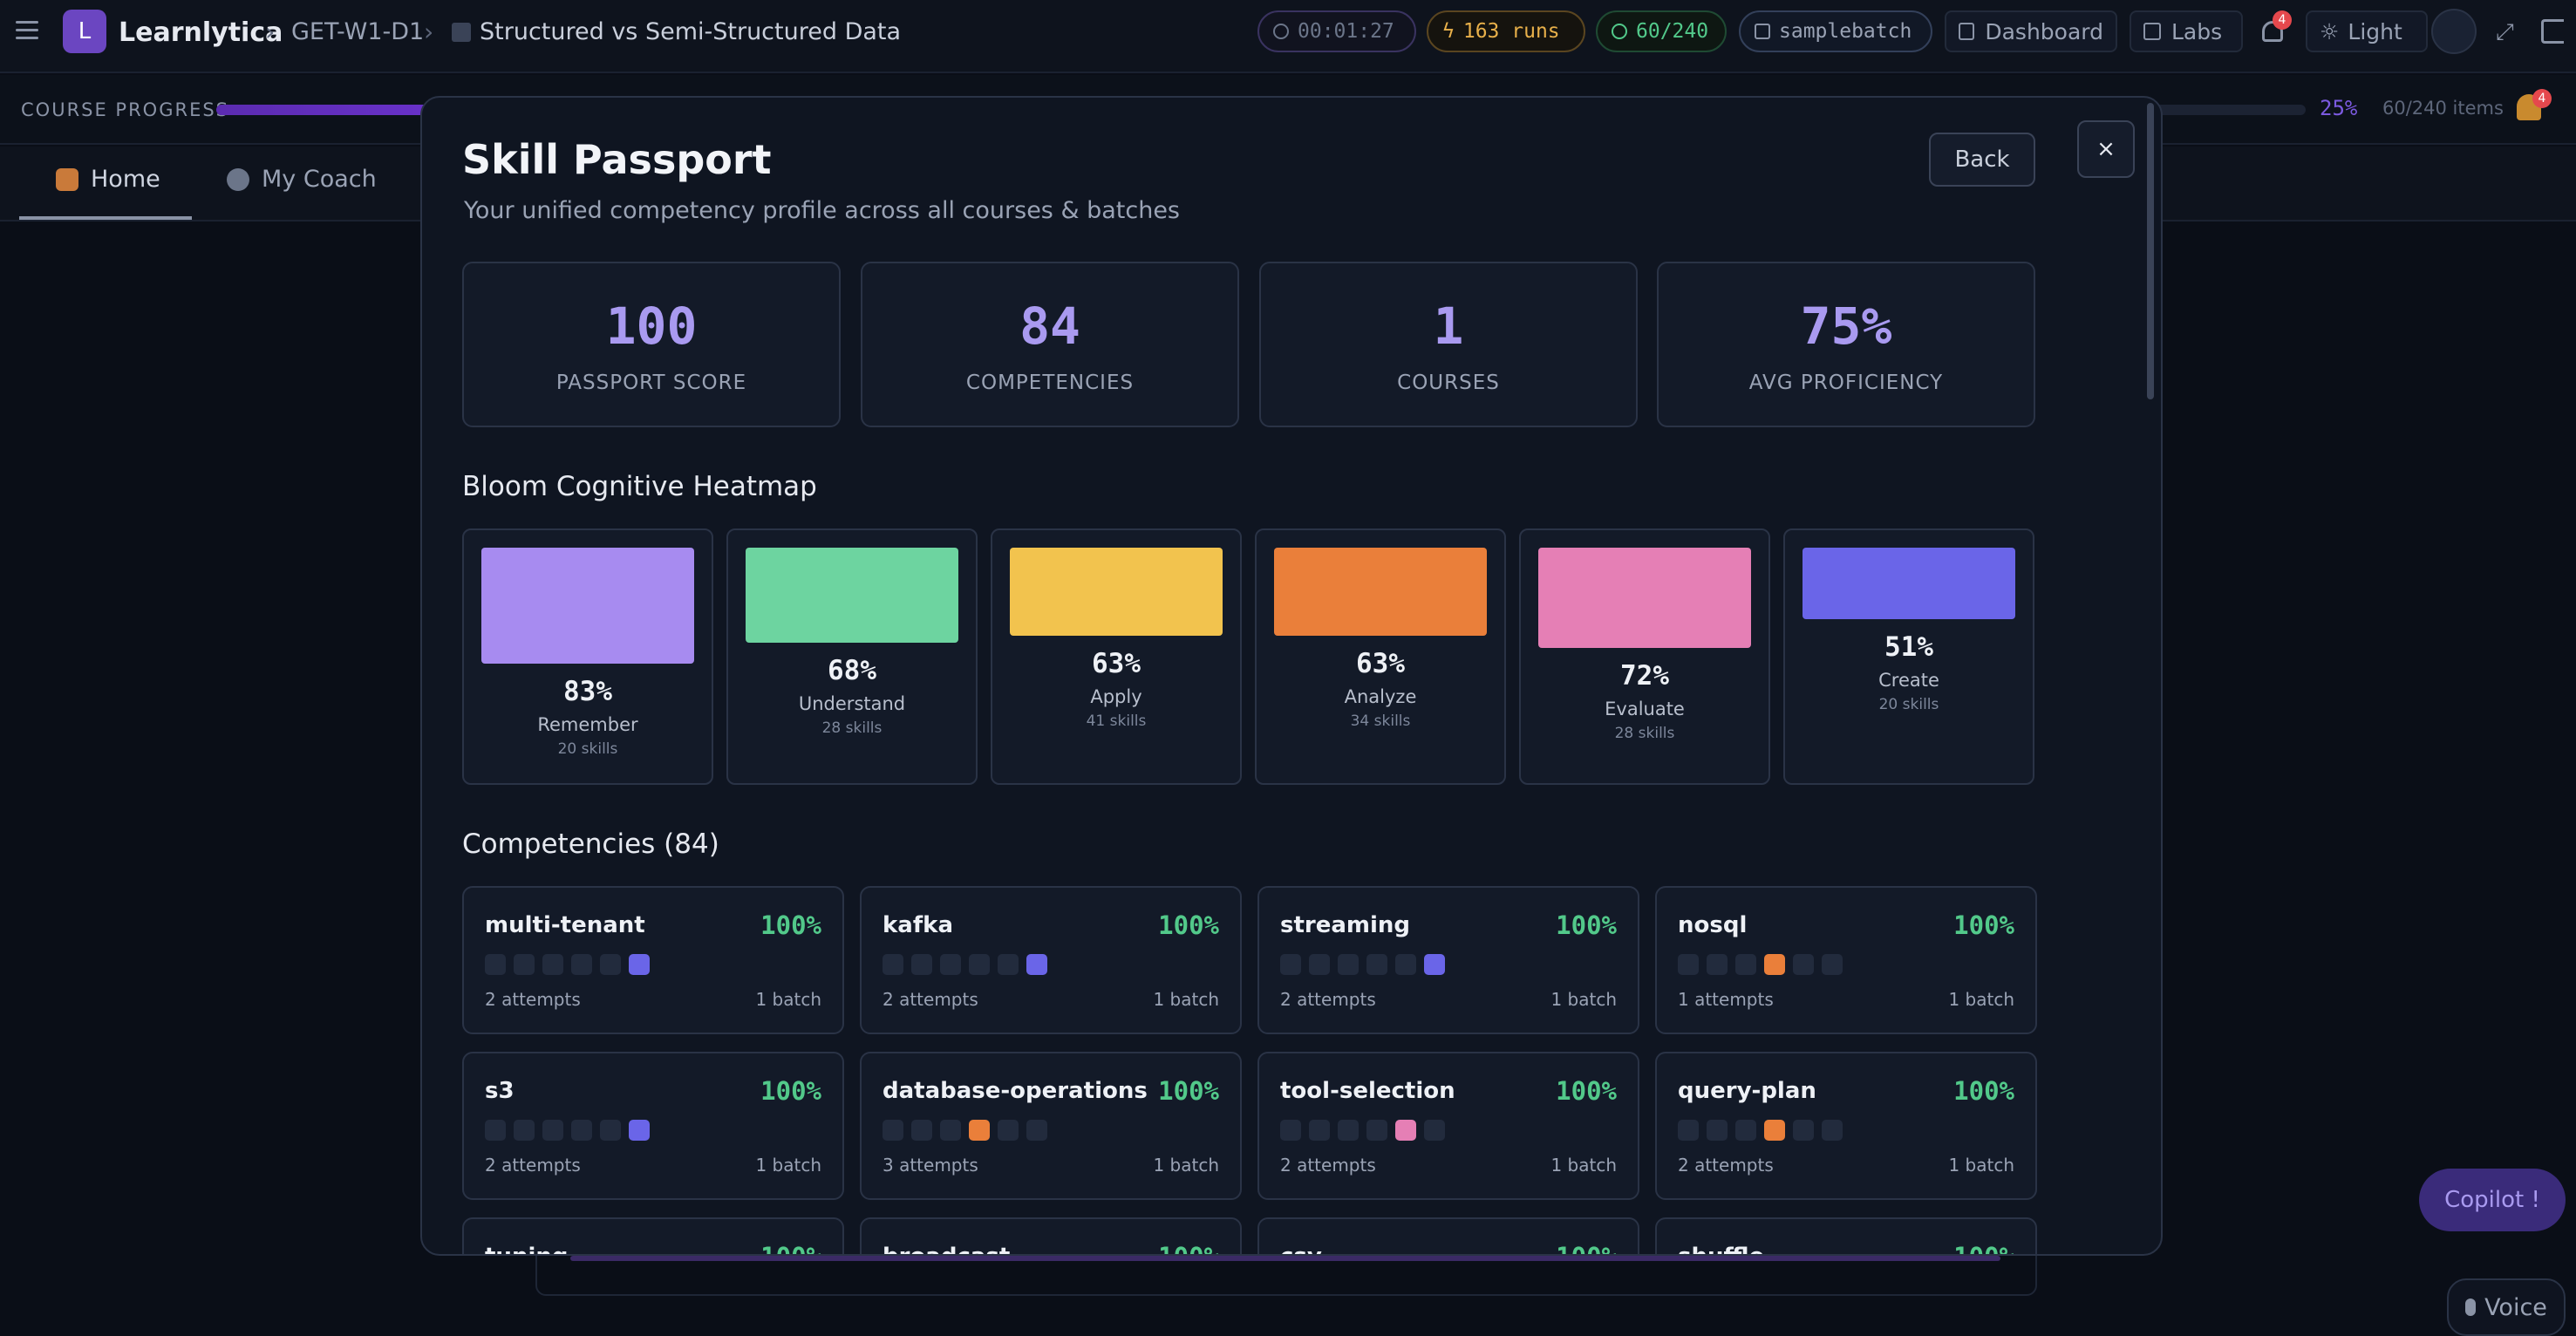 Image resolution: width=2576 pixels, height=1336 pixels. I want to click on competency-card: shuffle 100%, so click(1846, 1235).